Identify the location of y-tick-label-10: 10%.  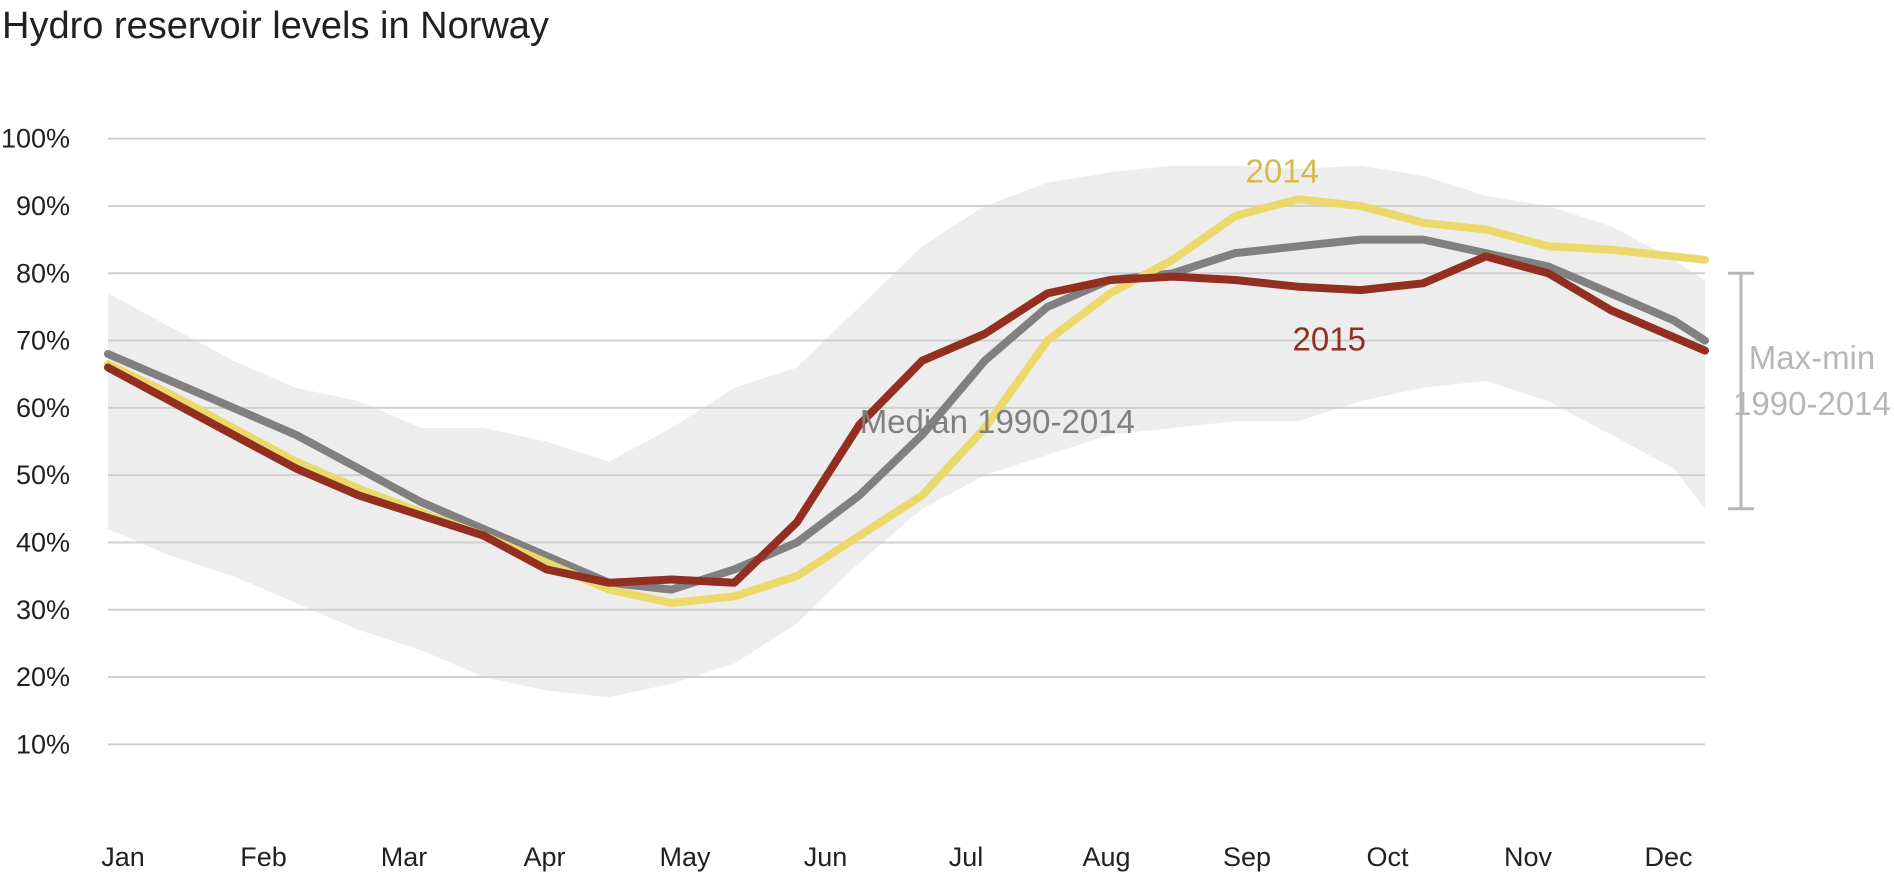
(43, 744).